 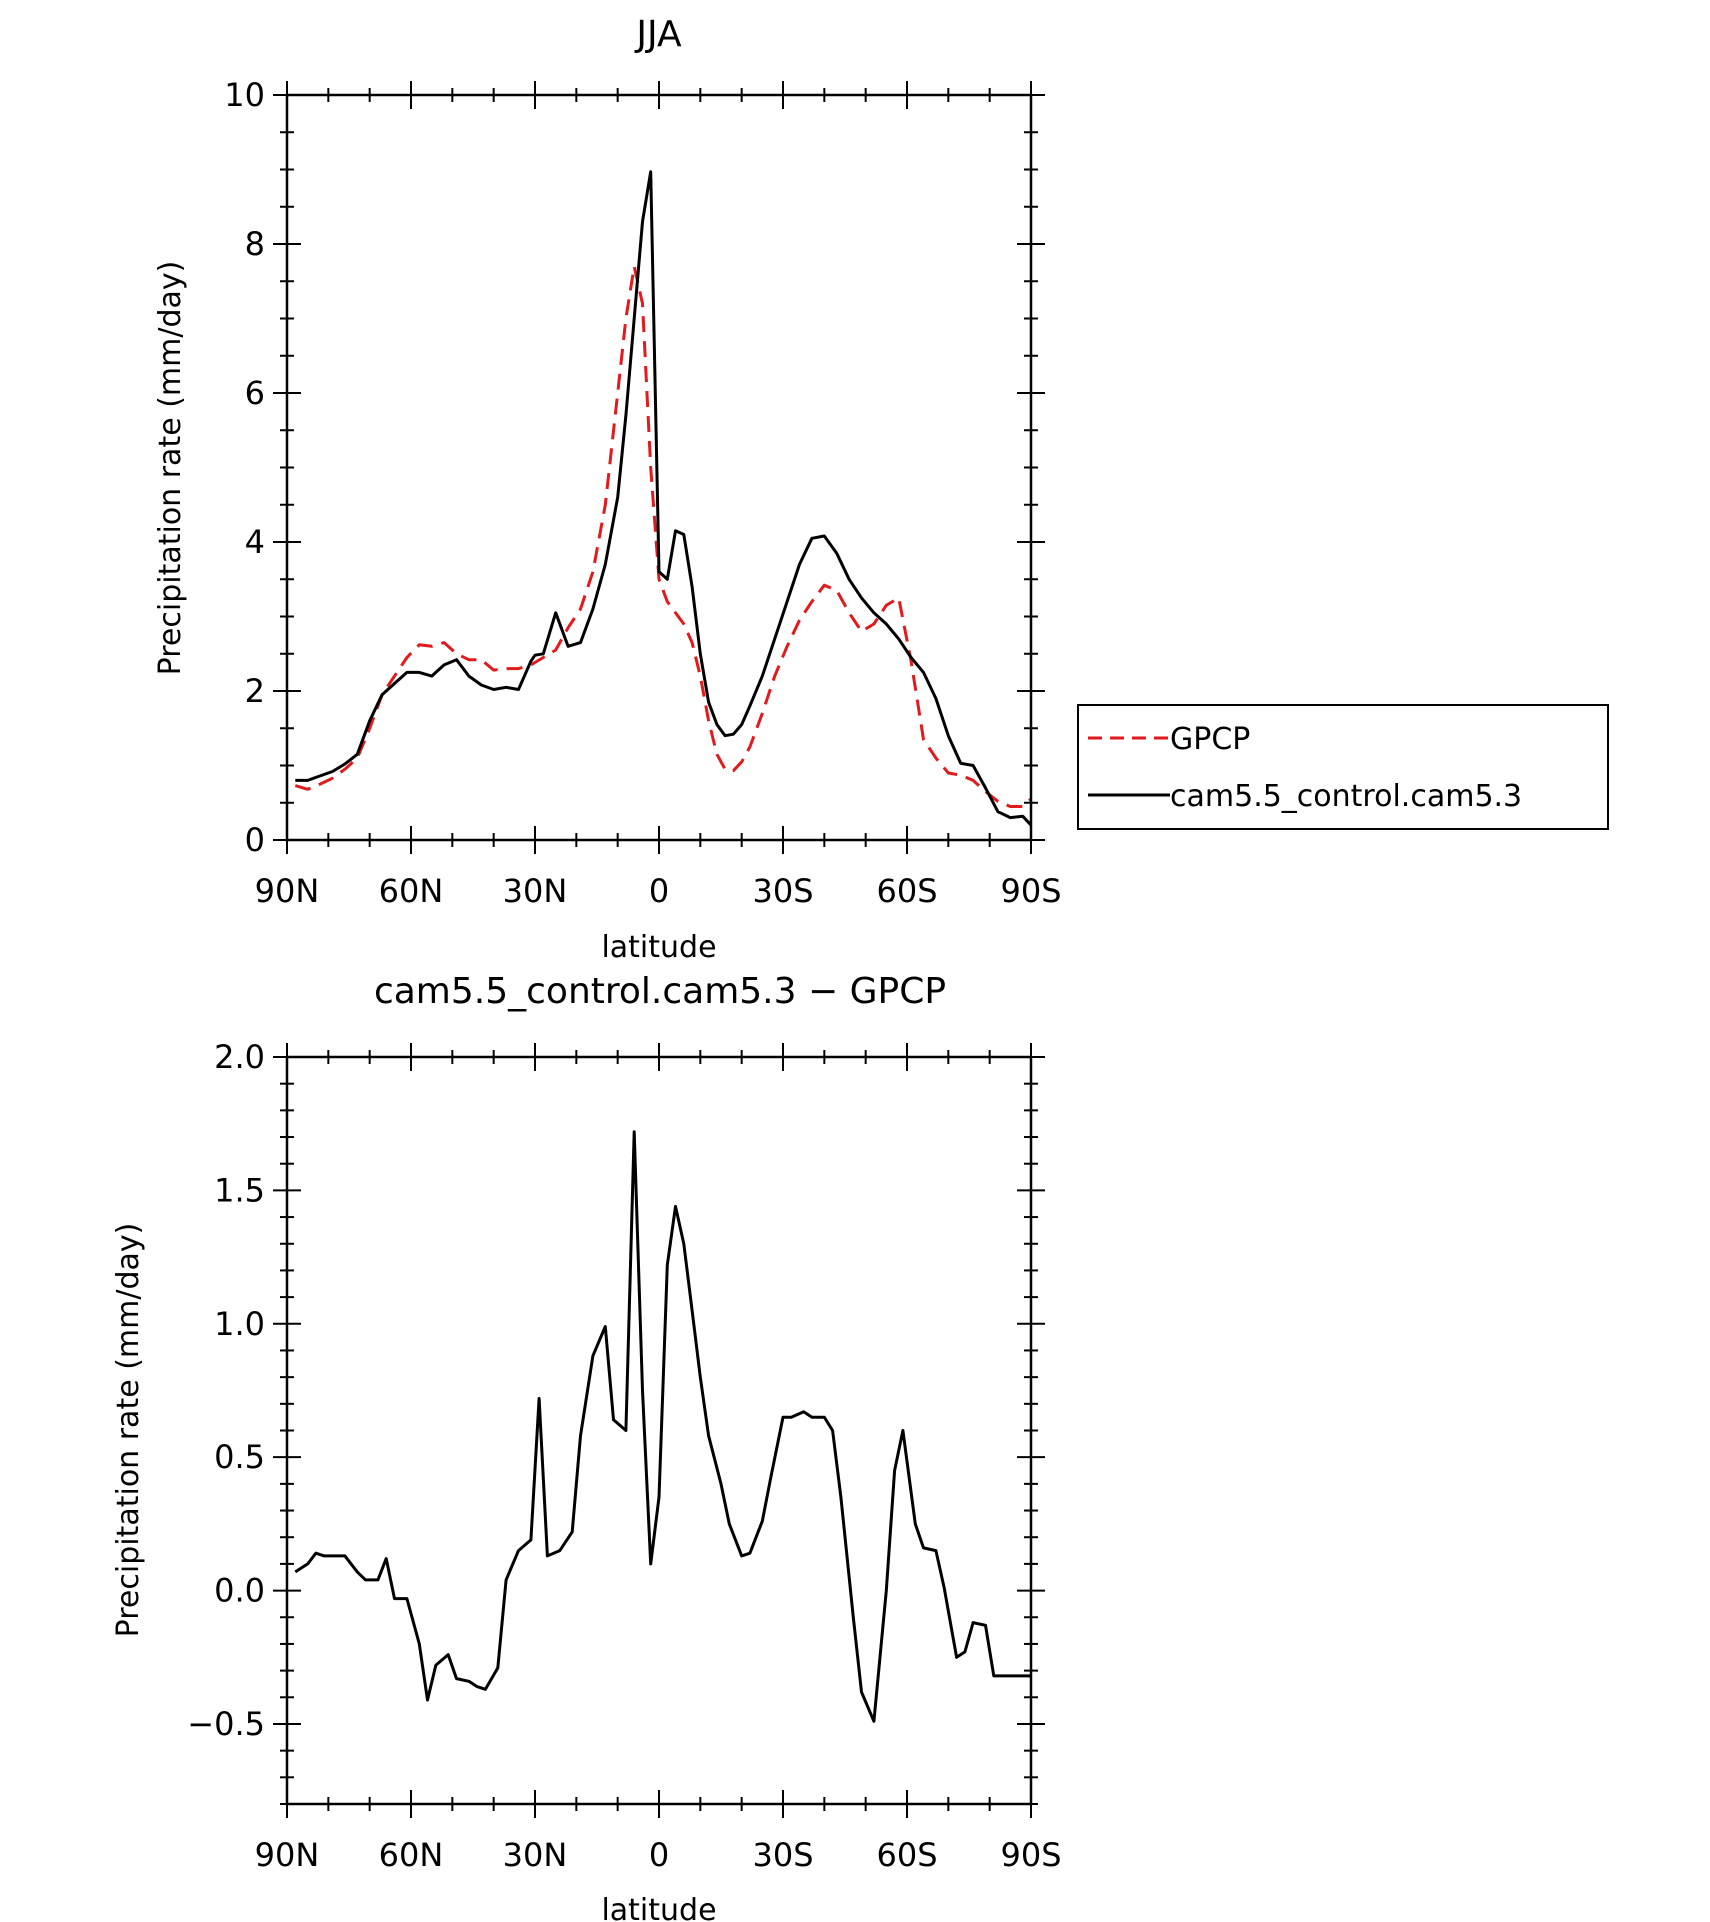 I want to click on y-tick-label: −0.5, so click(x=226, y=1724).